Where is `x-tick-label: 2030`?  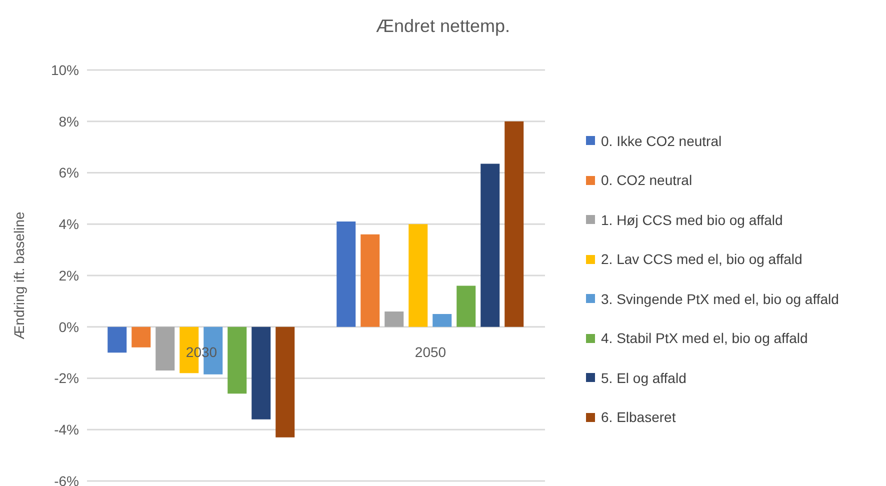
x-tick-label: 2030 is located at coordinates (202, 352).